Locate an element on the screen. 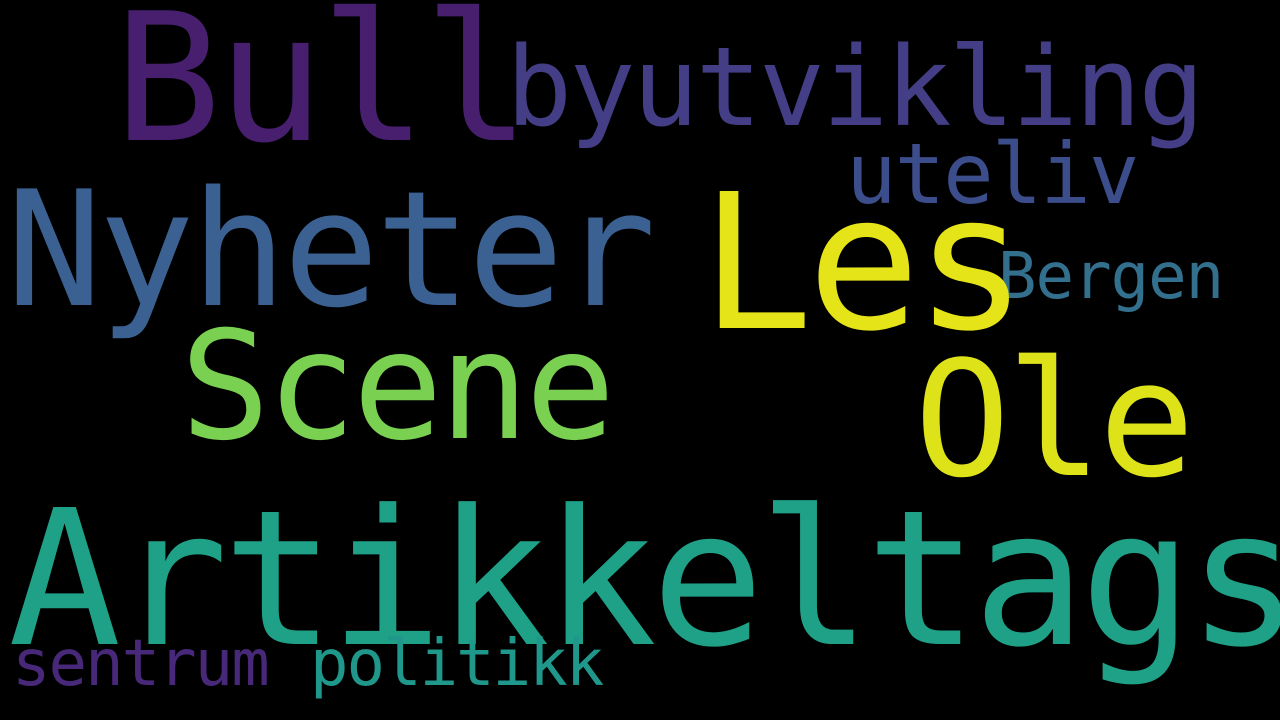  word-les: Les is located at coordinates (864, 263).